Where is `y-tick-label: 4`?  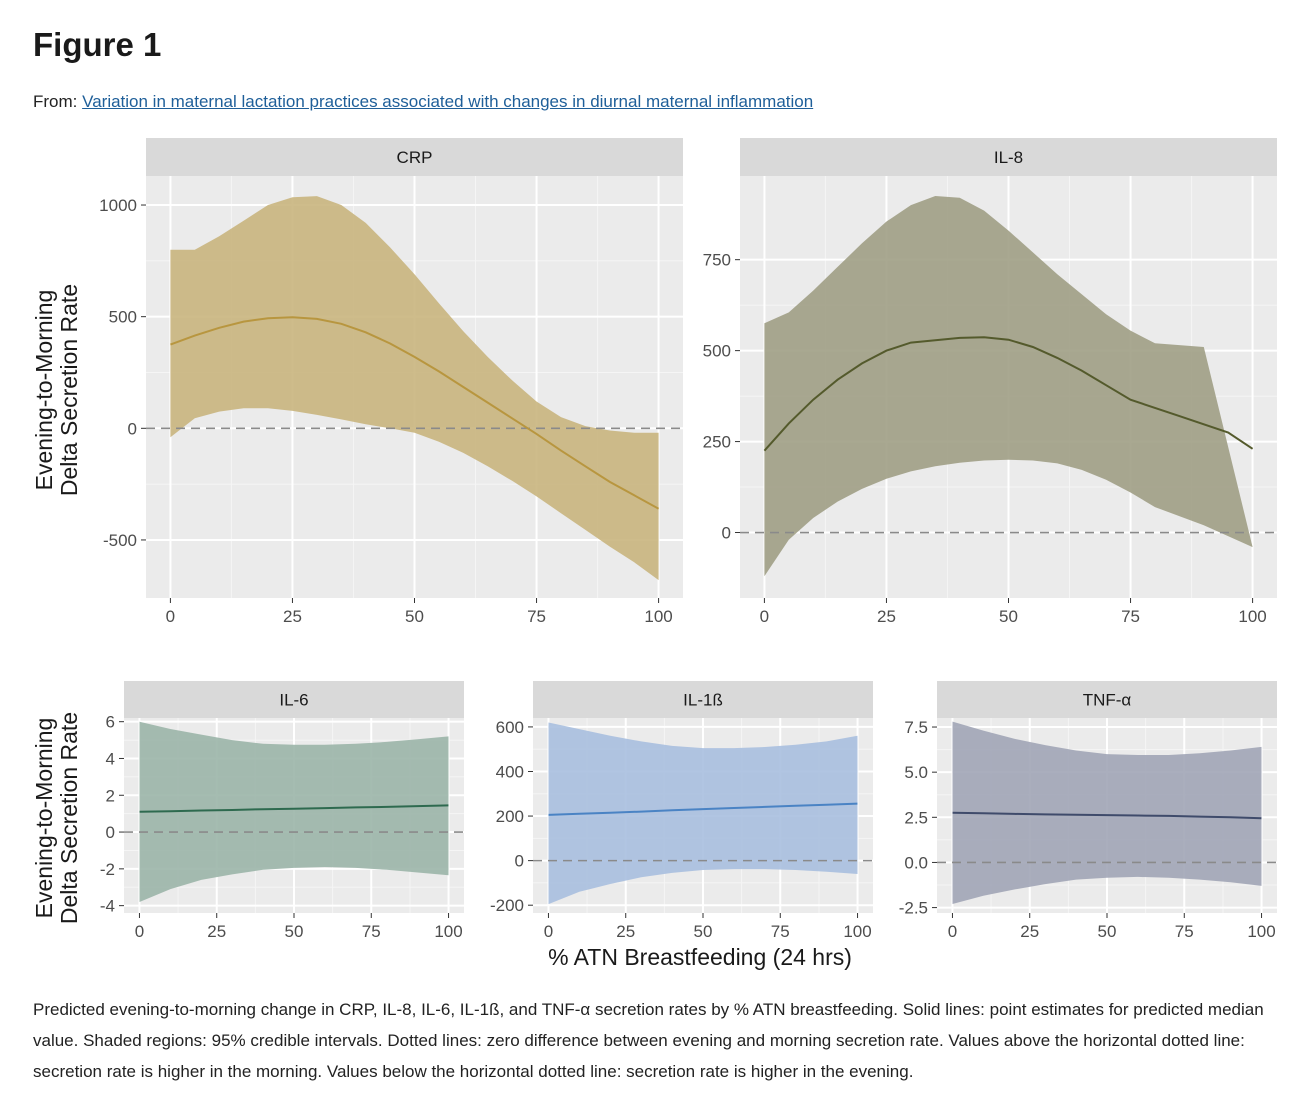 y-tick-label: 4 is located at coordinates (110, 758).